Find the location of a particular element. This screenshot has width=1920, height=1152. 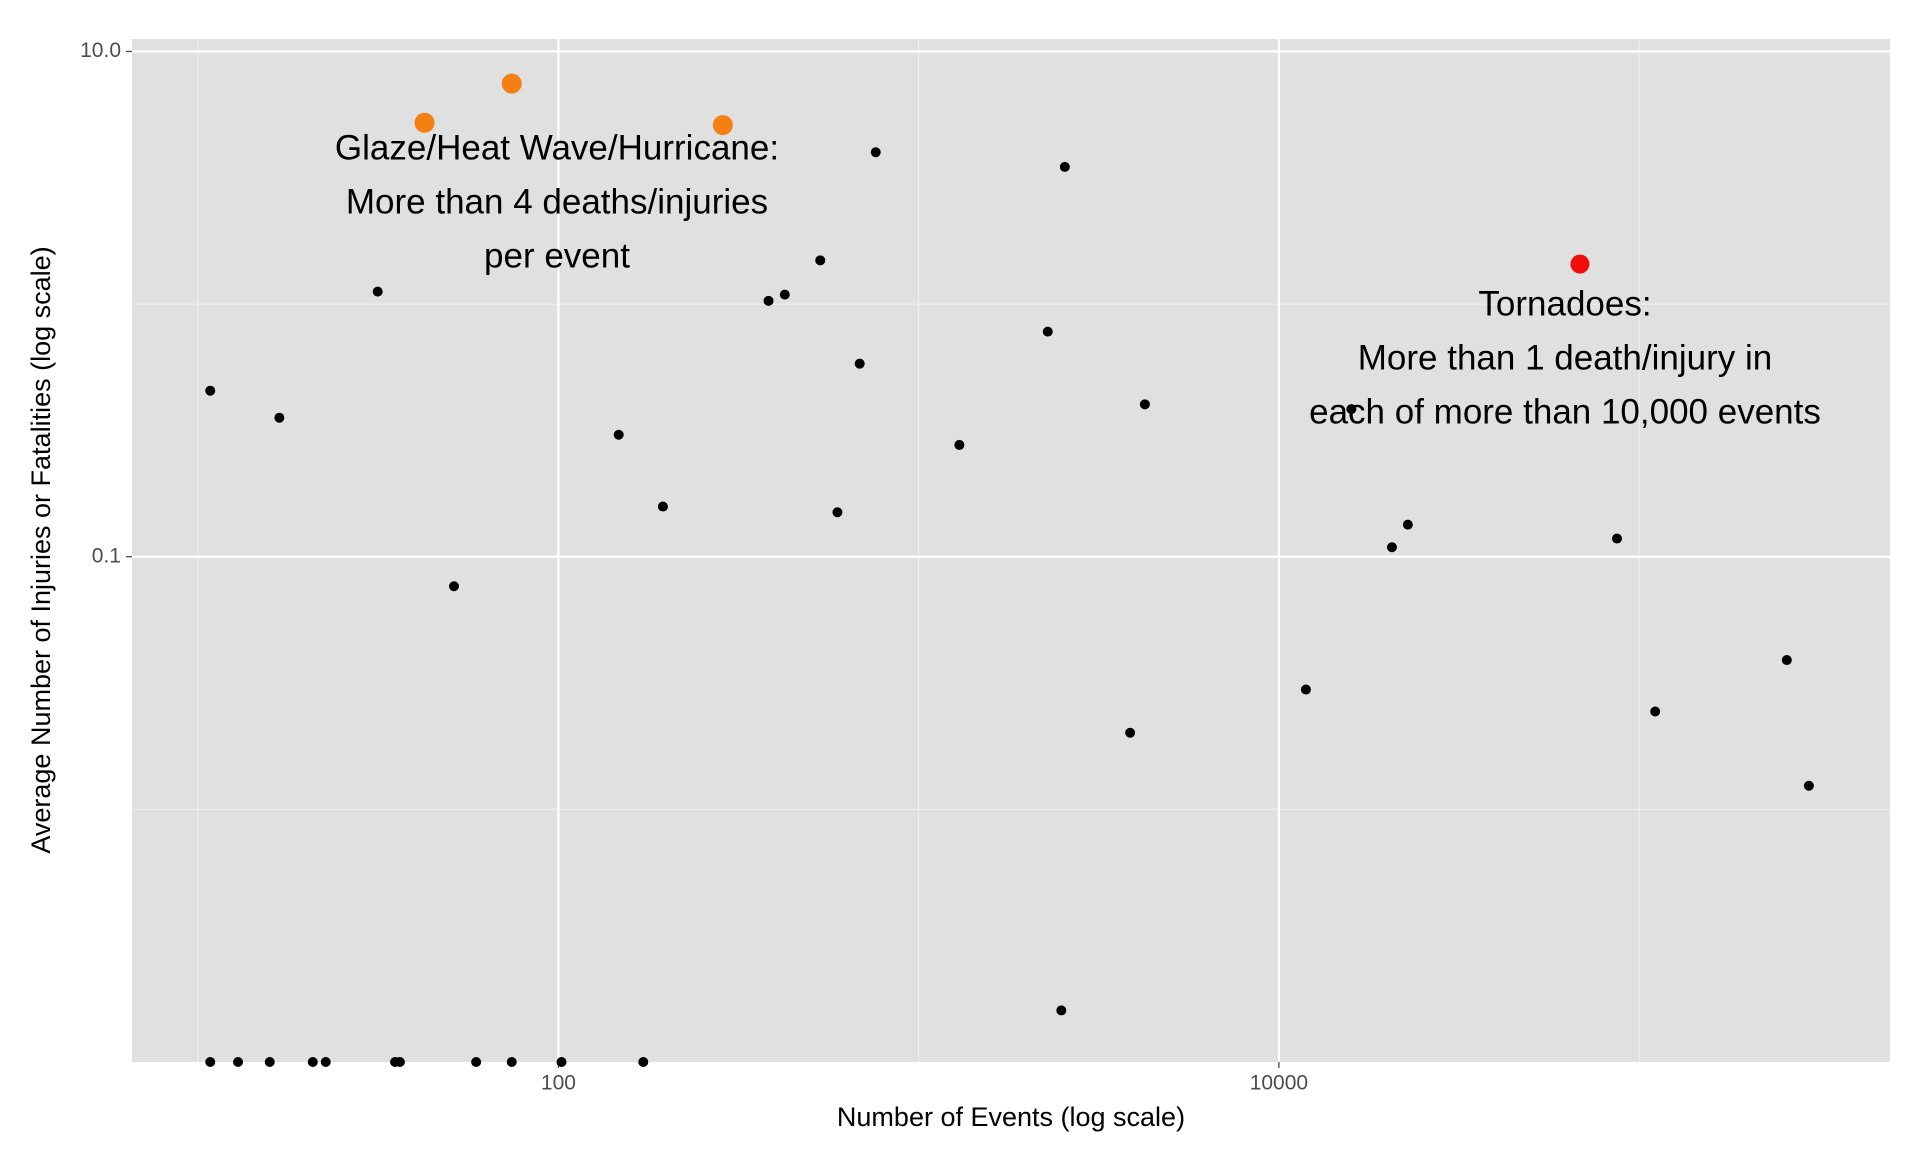

y-tick-label: 0.1 is located at coordinates (106, 555).